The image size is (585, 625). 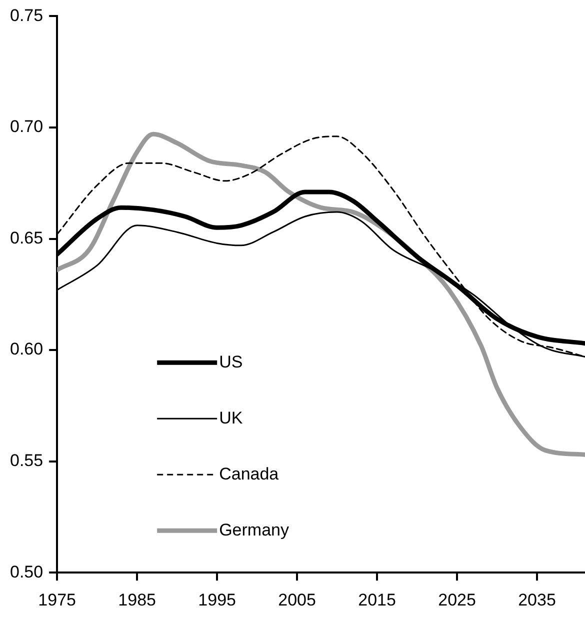 I want to click on x-tick-label: 1985, so click(x=137, y=600).